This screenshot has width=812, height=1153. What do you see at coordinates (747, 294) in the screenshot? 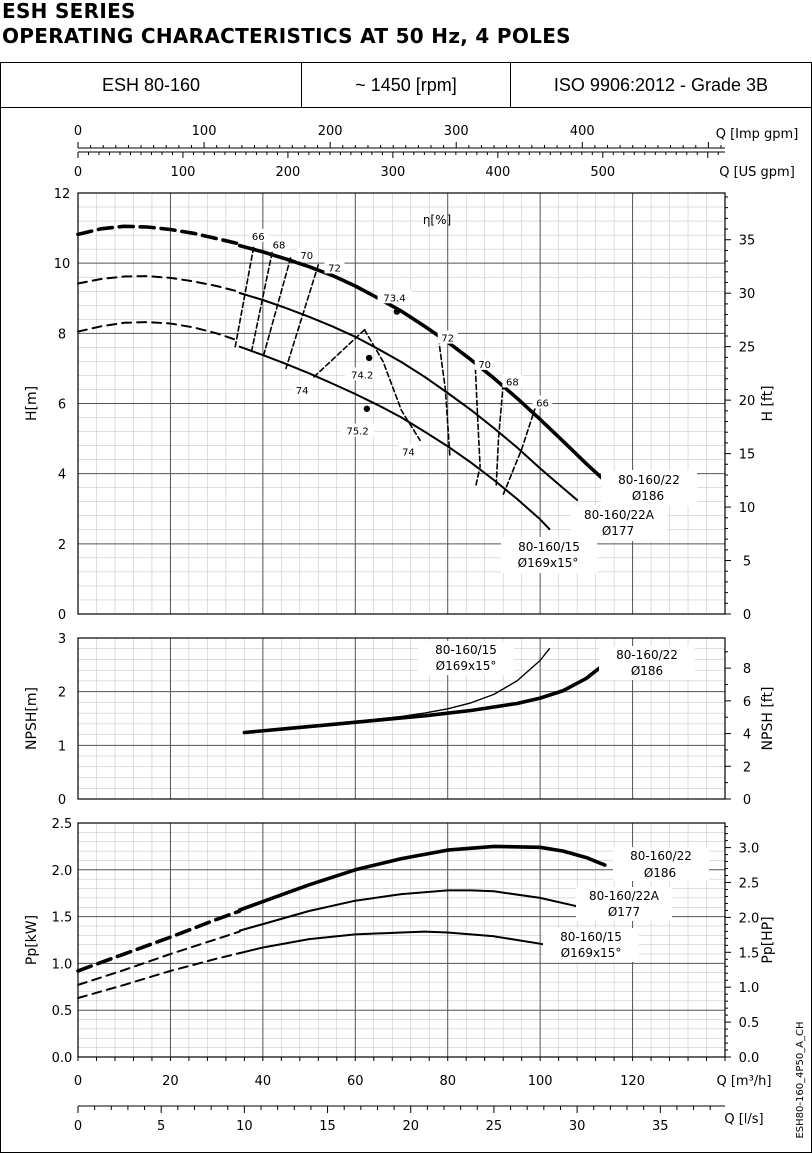
I see `head-ft-tick-label: 30` at bounding box center [747, 294].